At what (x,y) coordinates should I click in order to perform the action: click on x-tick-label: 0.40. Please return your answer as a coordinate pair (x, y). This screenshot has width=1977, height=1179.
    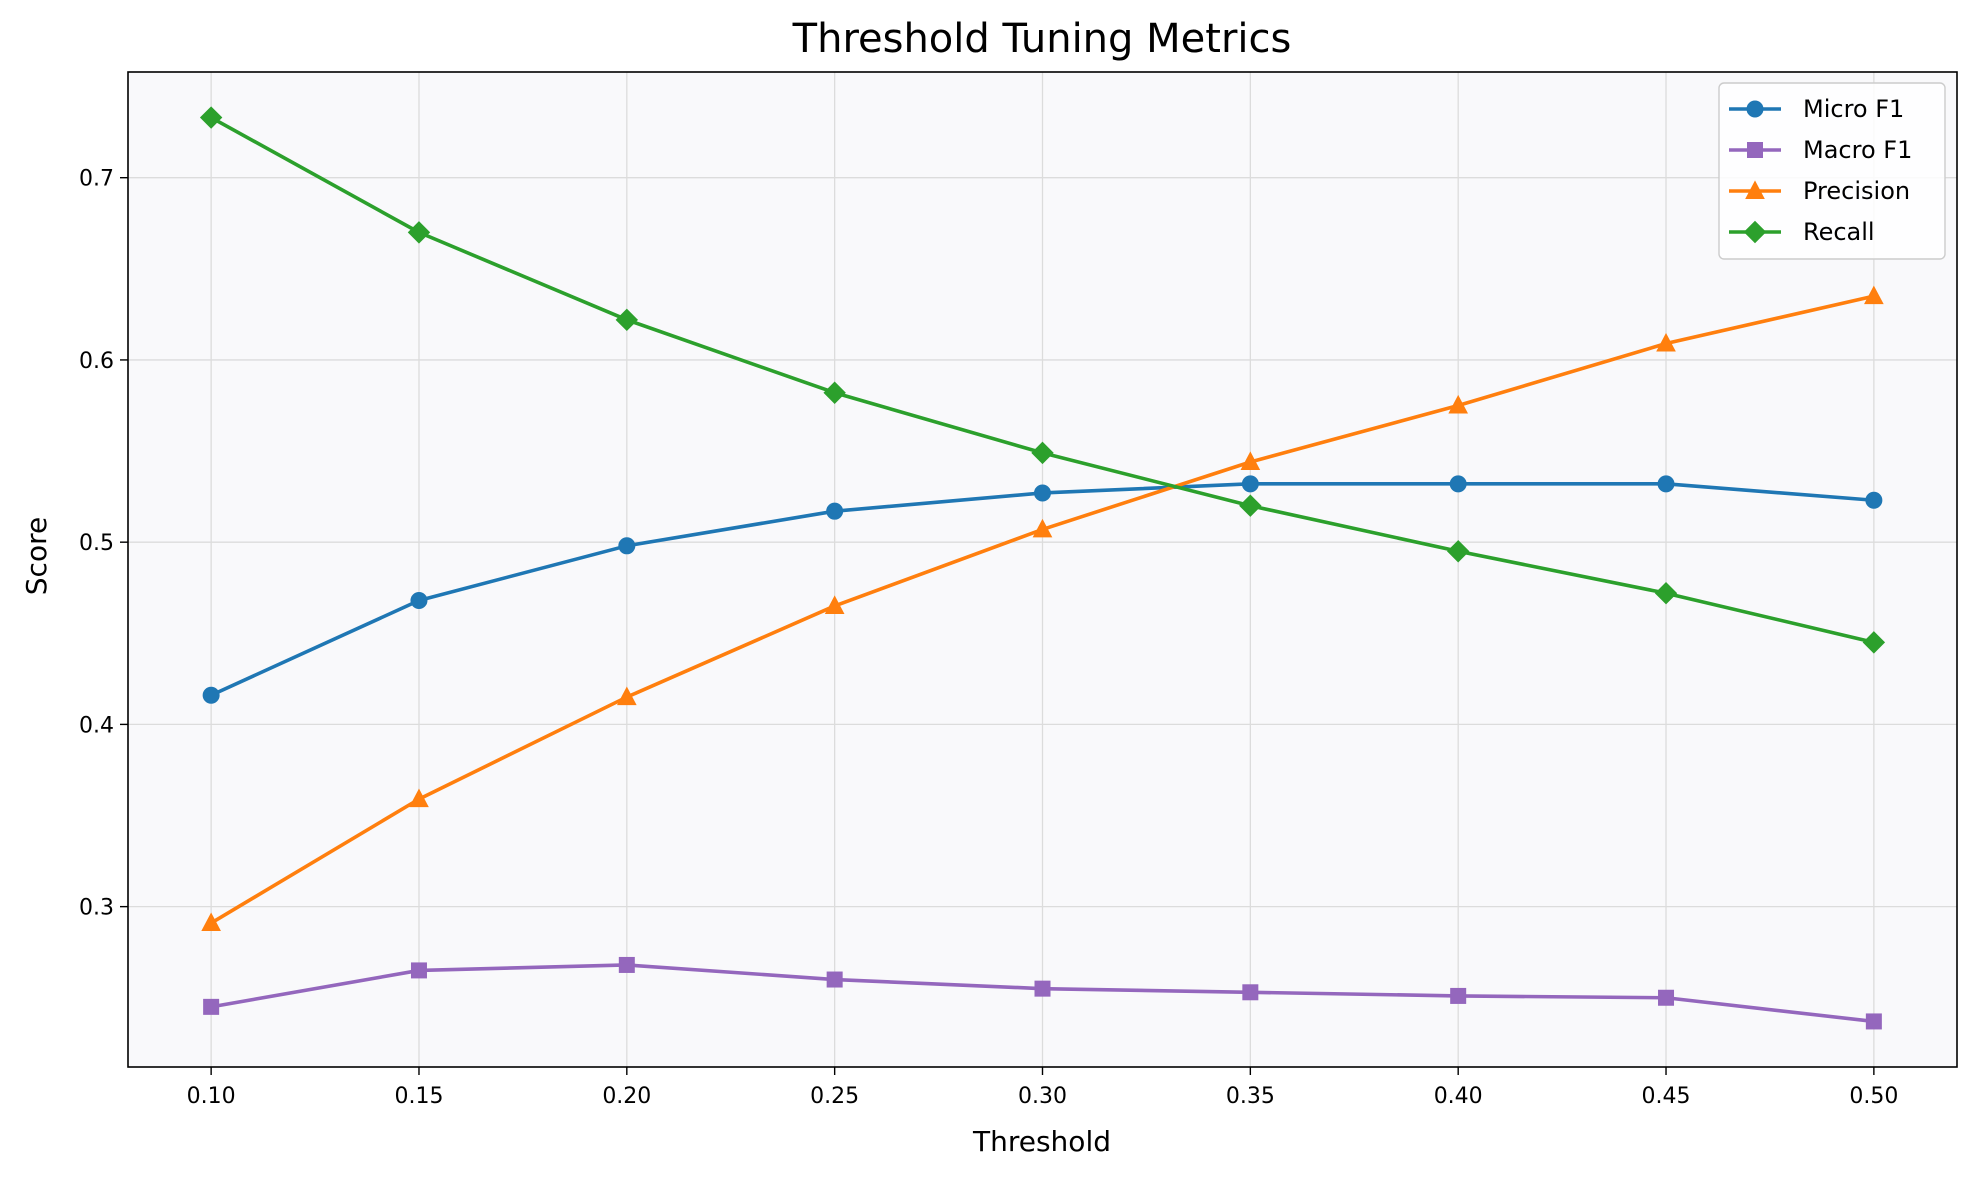
    Looking at the image, I should click on (1458, 1096).